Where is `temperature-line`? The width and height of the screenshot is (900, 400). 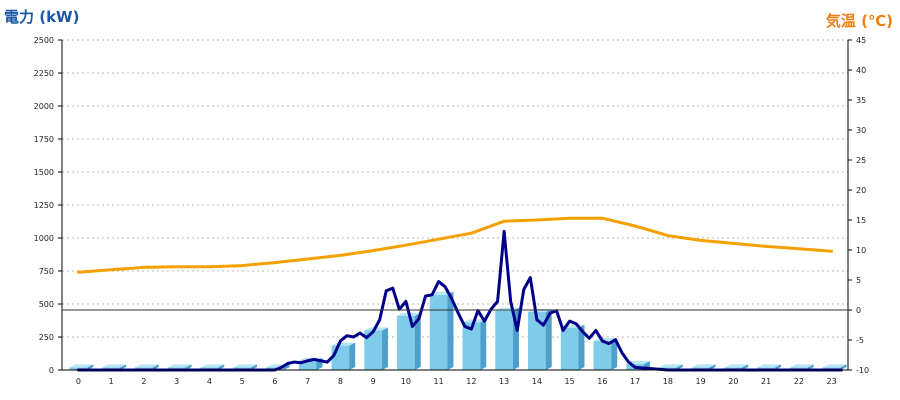
temperature-line is located at coordinates (455, 245).